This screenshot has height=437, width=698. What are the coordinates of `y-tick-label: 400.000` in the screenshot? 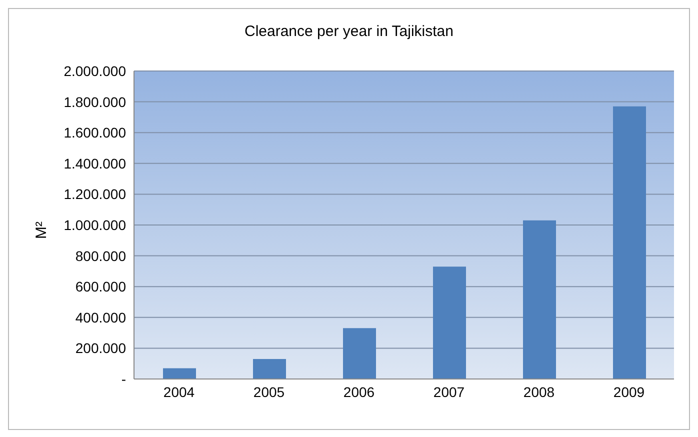 It's located at (100, 317).